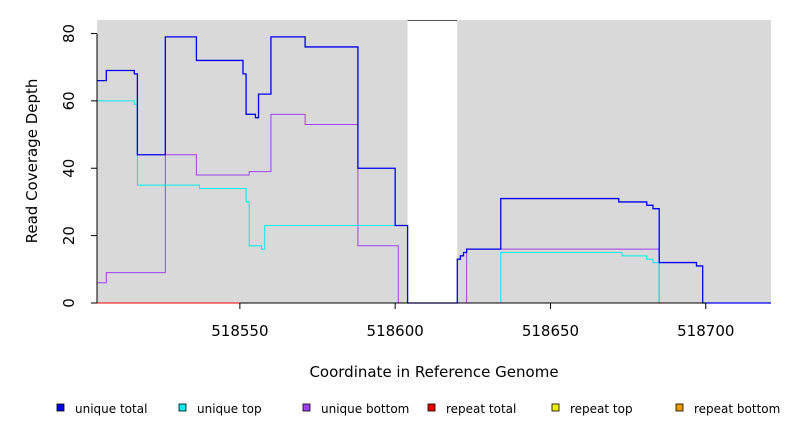 The image size is (792, 432). What do you see at coordinates (365, 409) in the screenshot?
I see `legend-label: unique bottom` at bounding box center [365, 409].